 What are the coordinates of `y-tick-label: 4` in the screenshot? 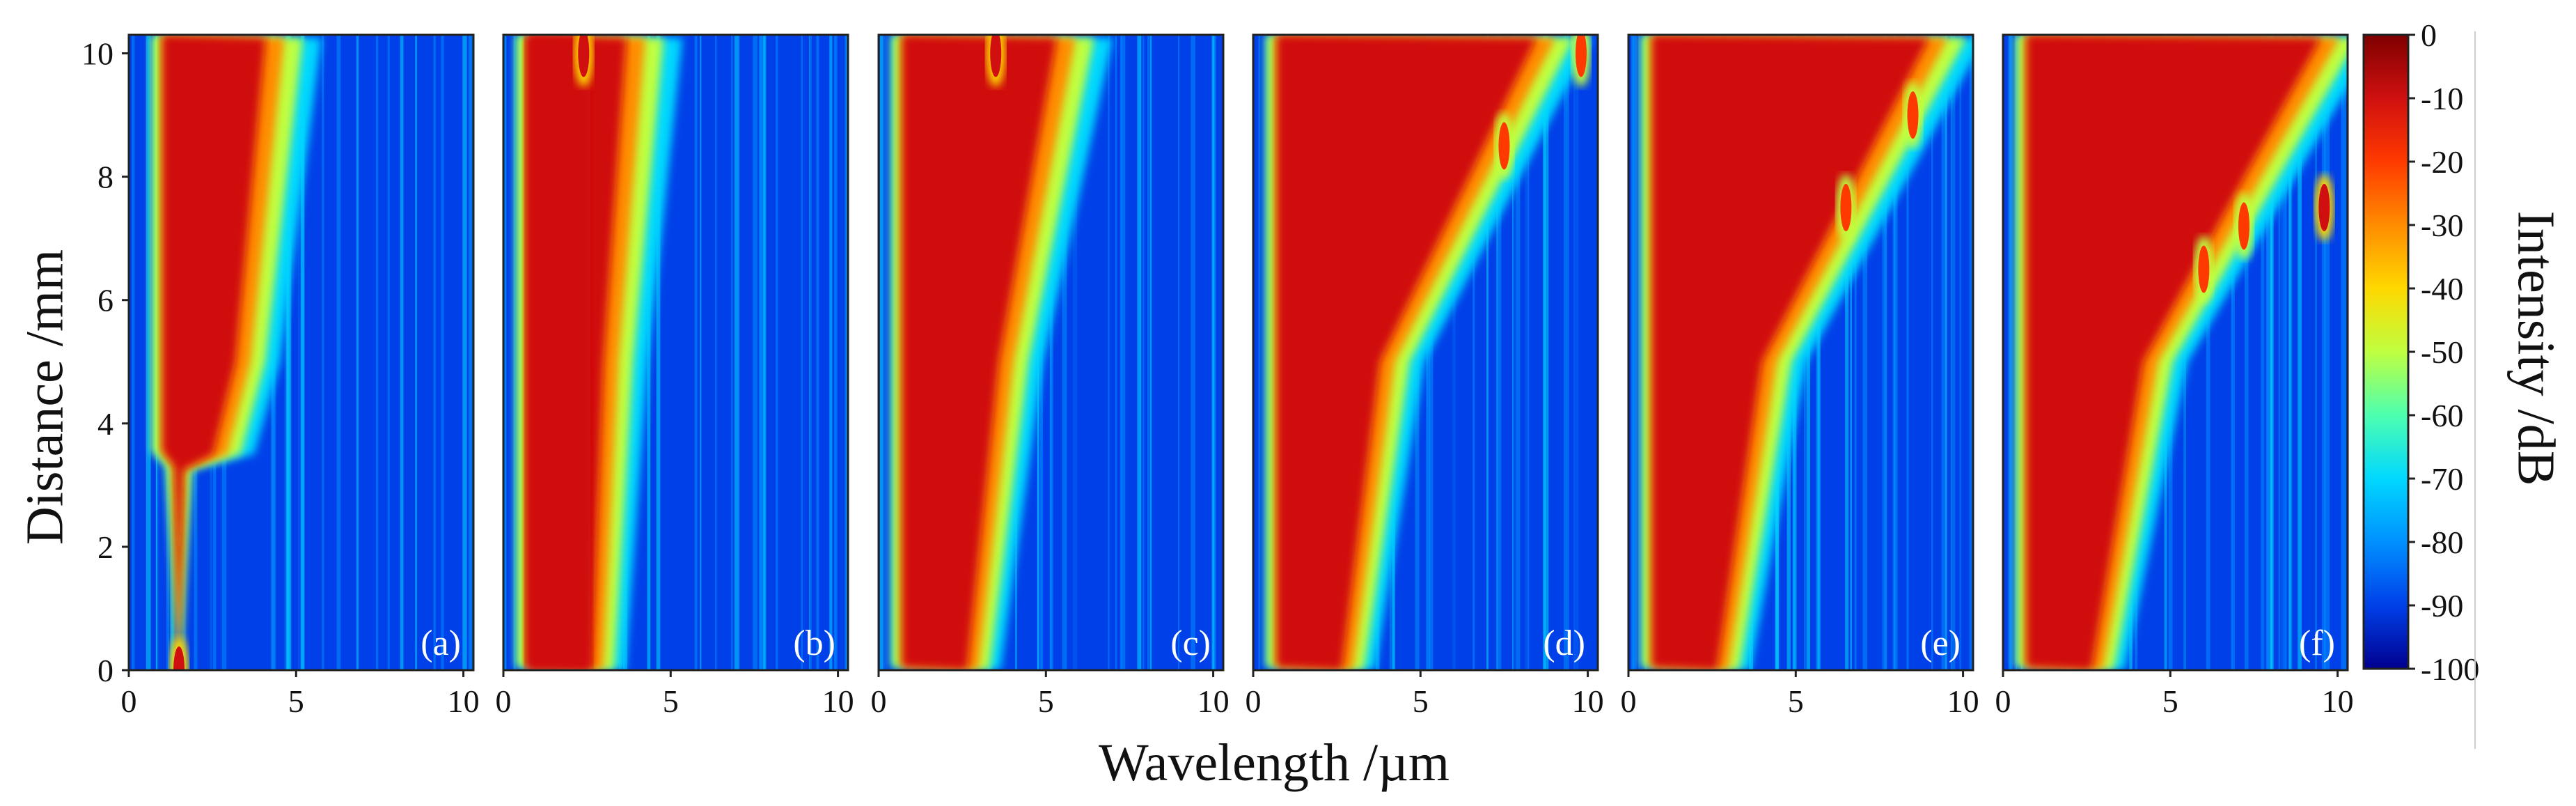 It's located at (105, 424).